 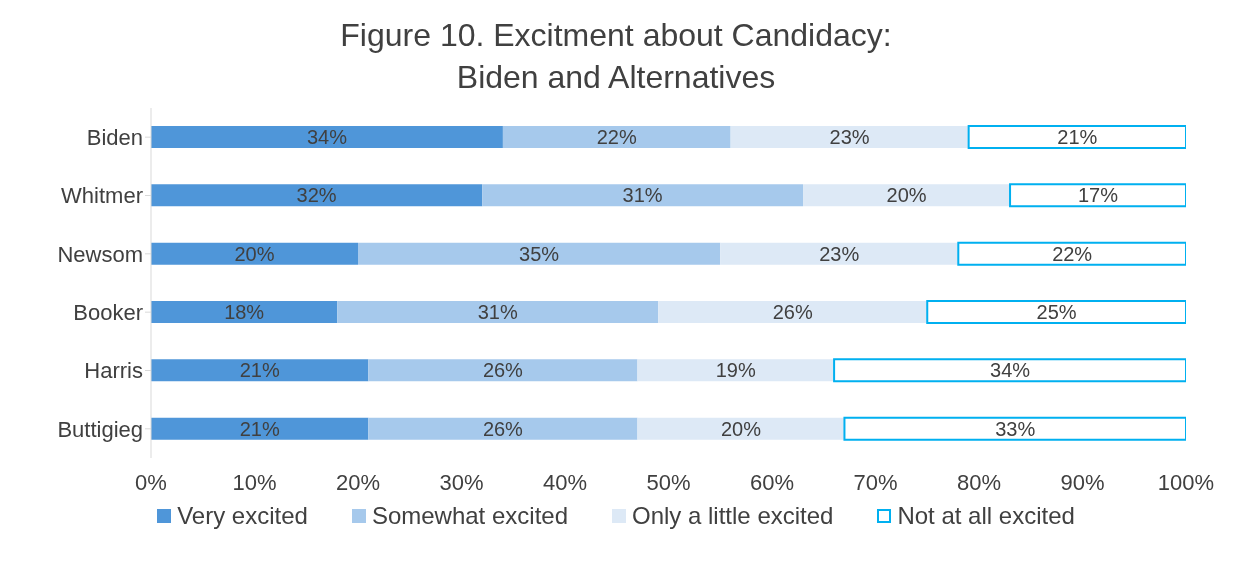 I want to click on data-label: 25%, so click(x=1056, y=312).